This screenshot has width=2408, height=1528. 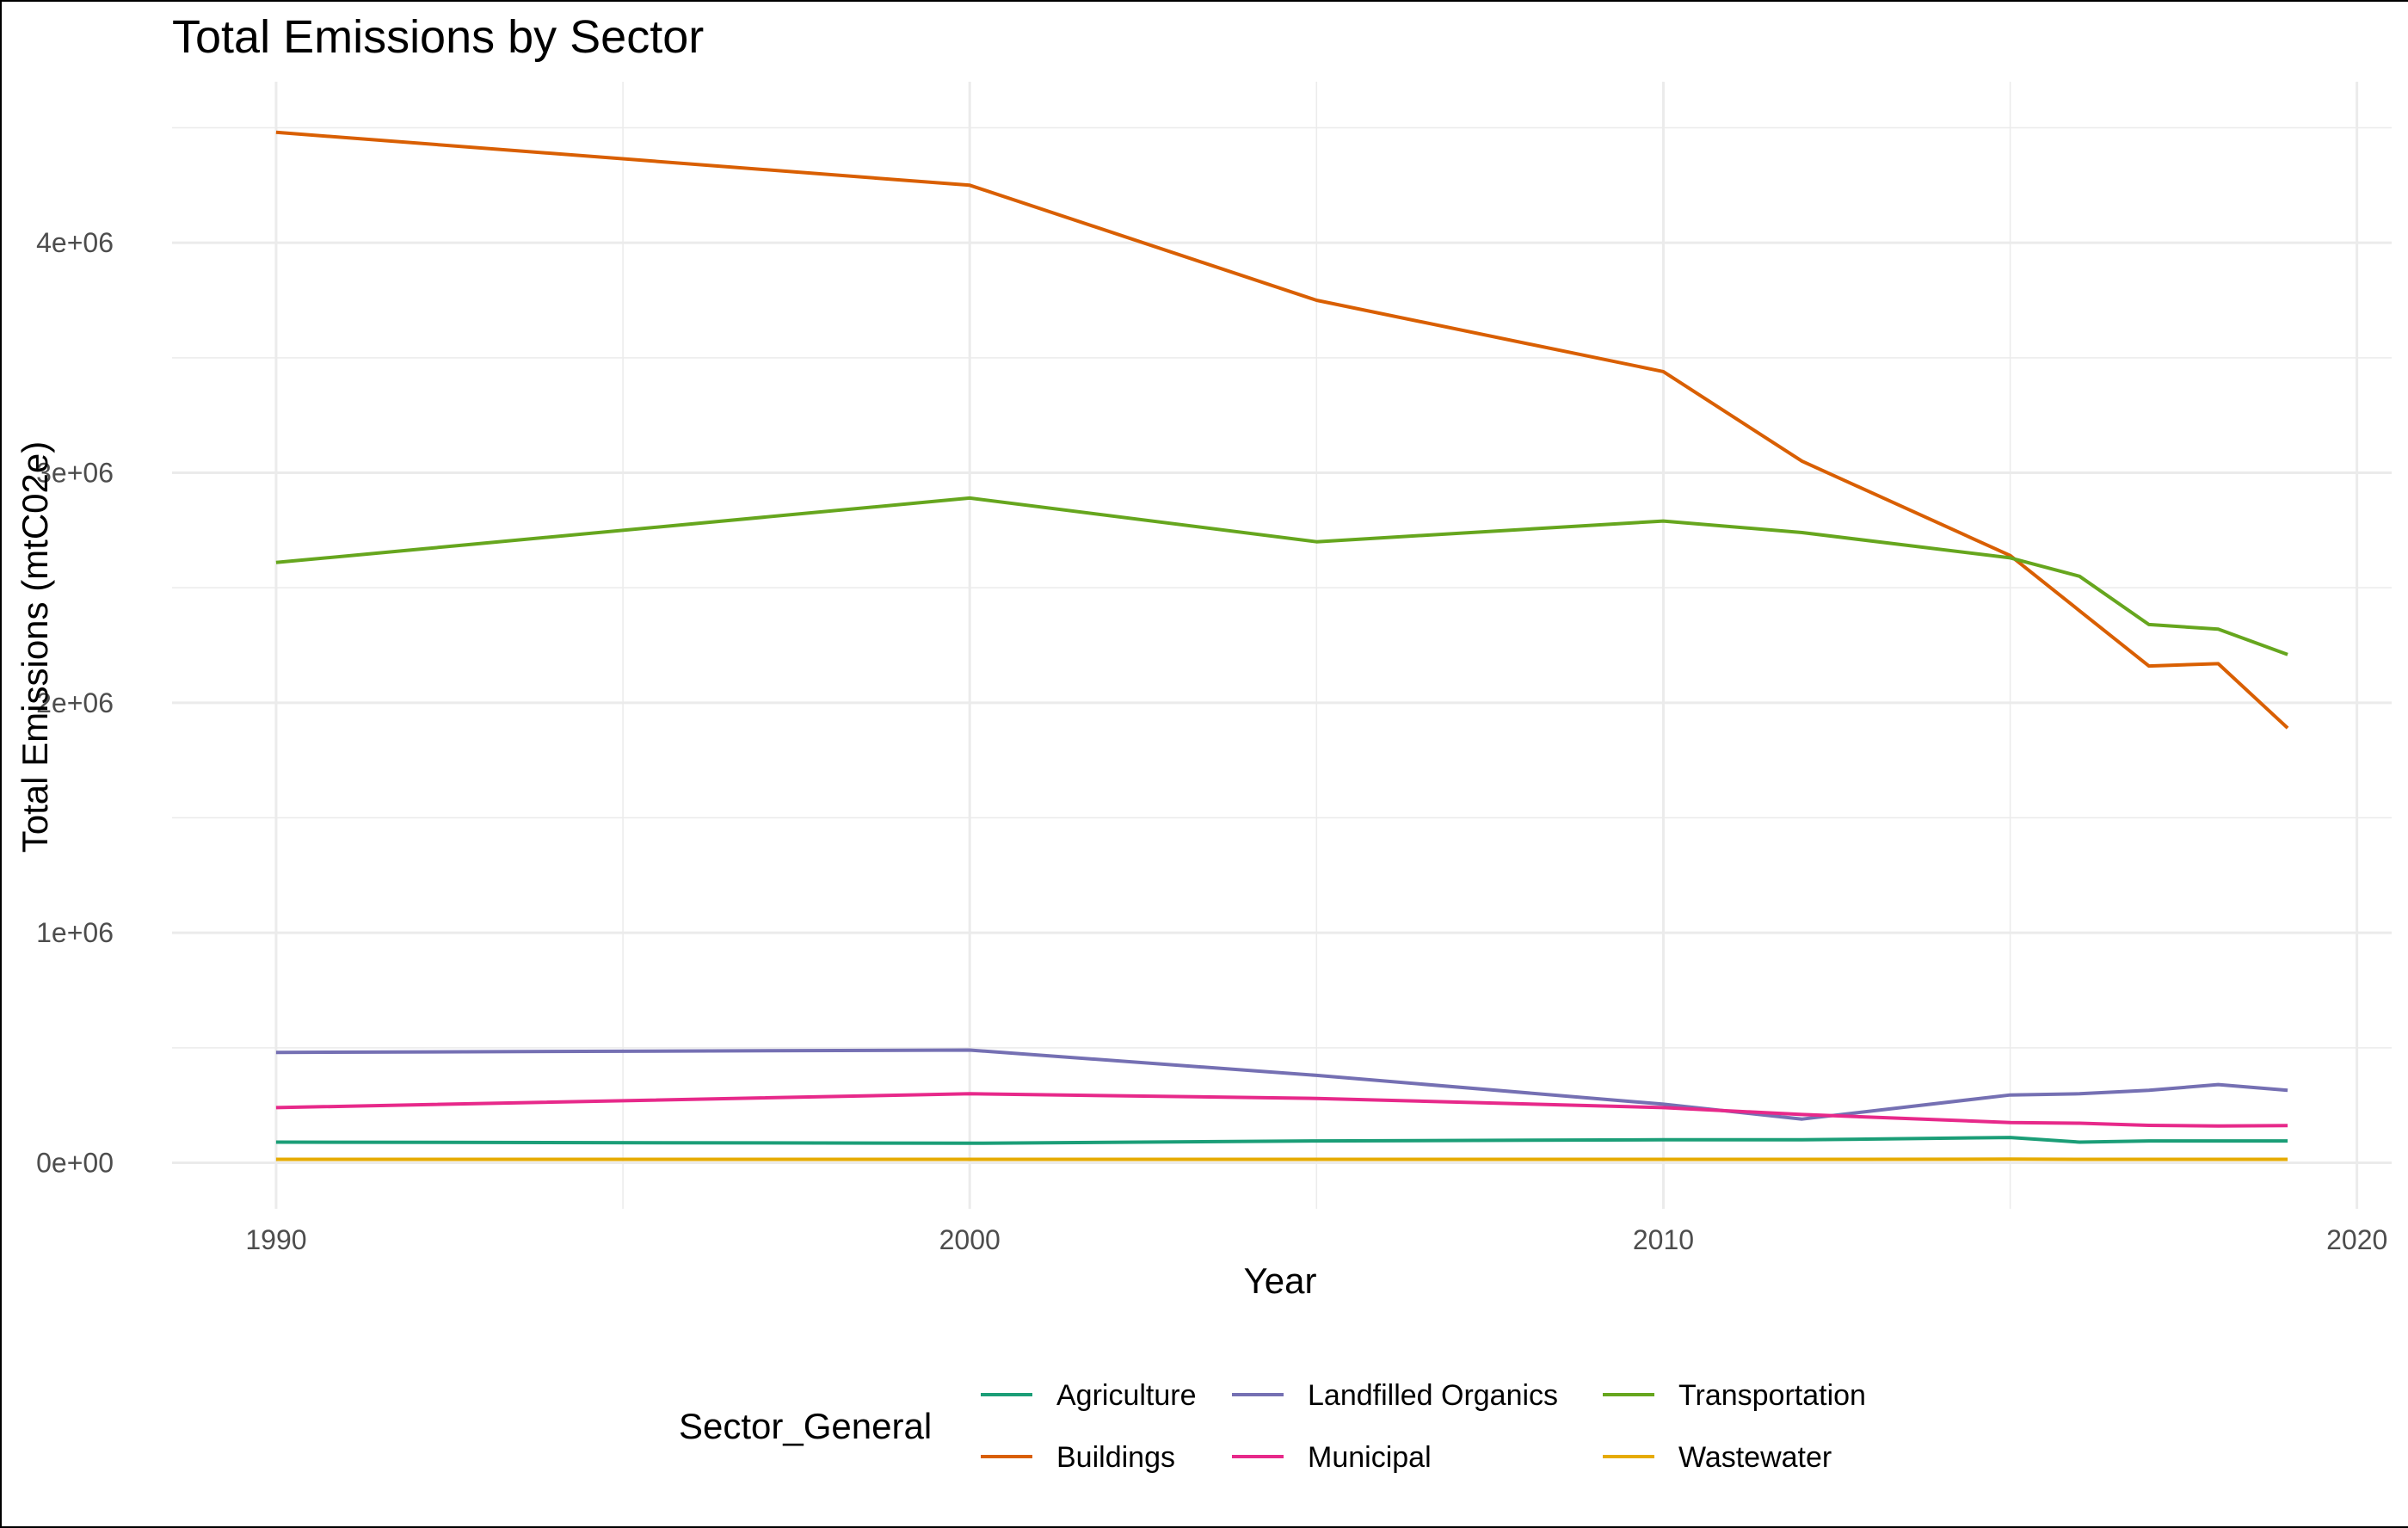 I want to click on legend-item-landfilled-organics: Landfilled Organics, so click(x=1395, y=1395).